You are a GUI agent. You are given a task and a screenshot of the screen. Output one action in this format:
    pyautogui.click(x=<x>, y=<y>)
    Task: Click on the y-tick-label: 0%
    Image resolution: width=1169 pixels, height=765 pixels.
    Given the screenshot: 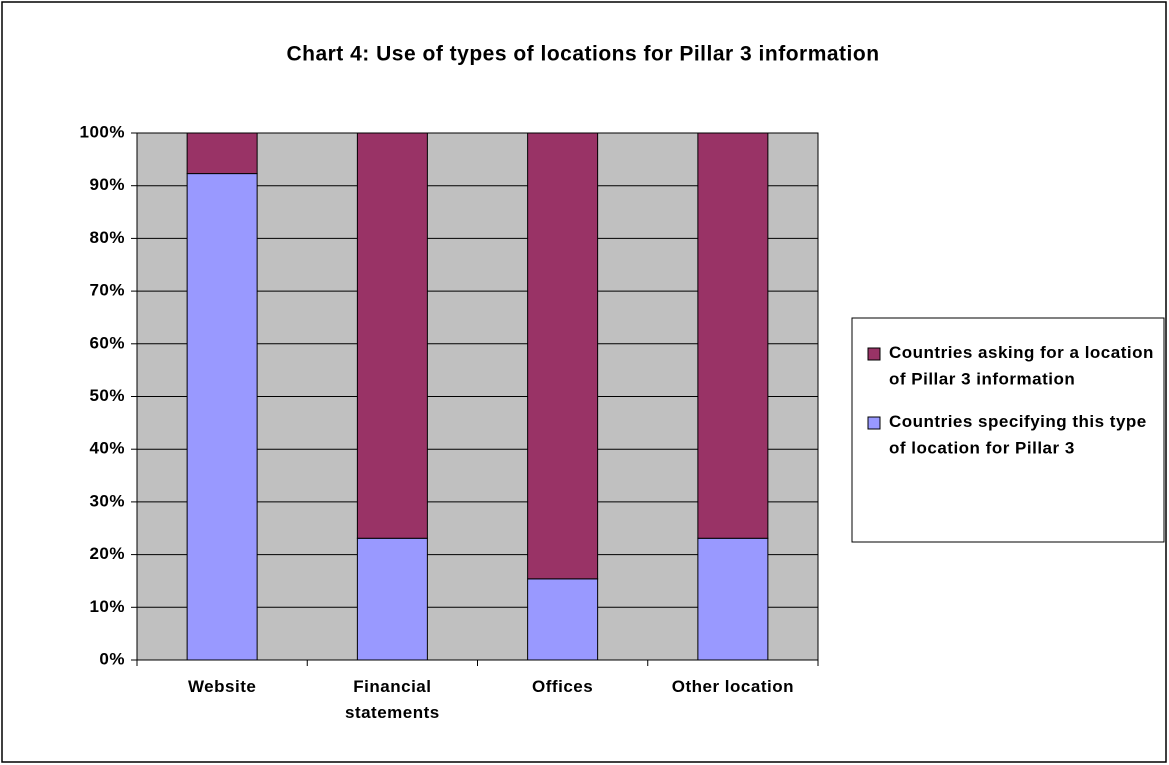 What is the action you would take?
    pyautogui.click(x=112, y=658)
    